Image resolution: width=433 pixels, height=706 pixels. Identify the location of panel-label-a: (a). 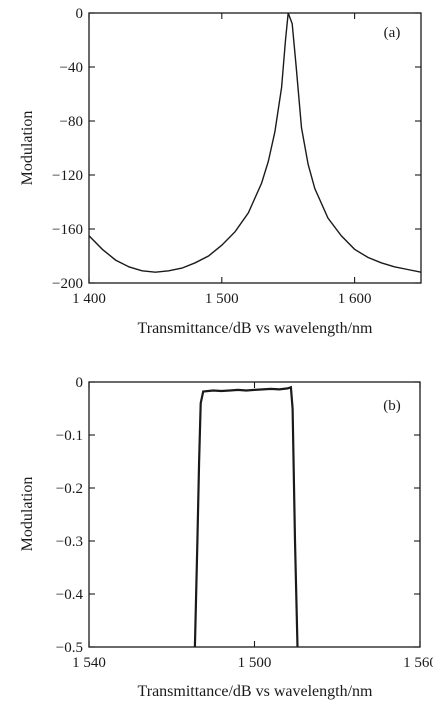
(392, 33).